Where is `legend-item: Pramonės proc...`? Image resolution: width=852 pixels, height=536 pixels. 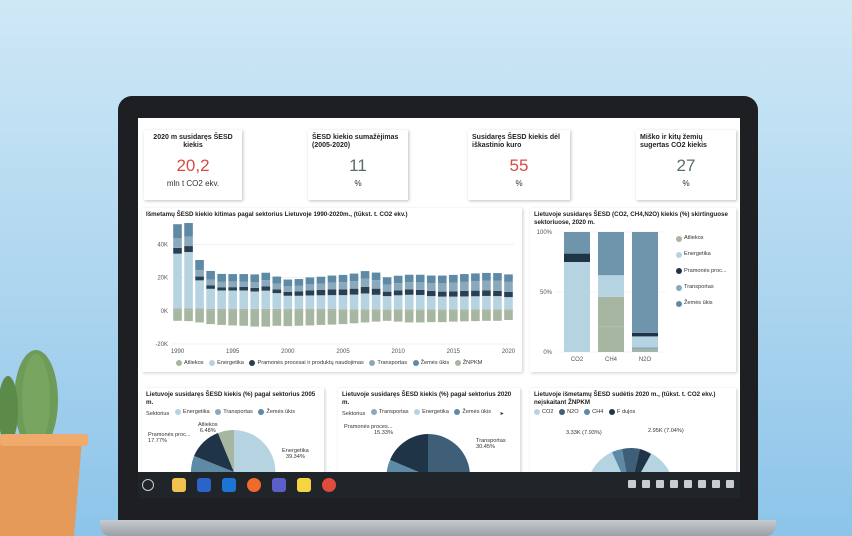 legend-item: Pramonės proc... is located at coordinates (701, 272).